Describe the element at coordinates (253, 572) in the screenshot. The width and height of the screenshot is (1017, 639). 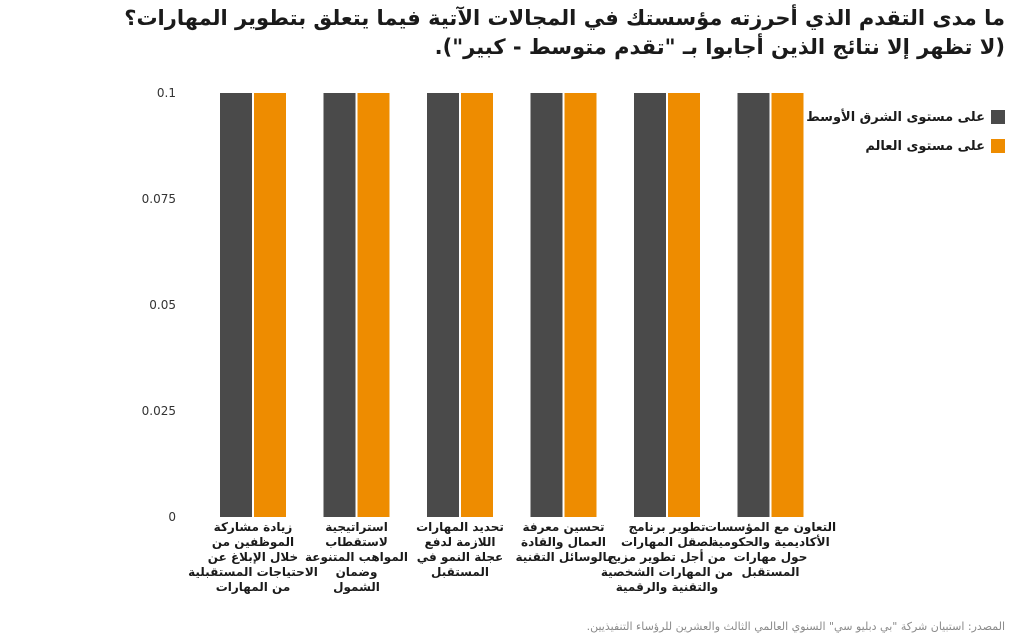
I see `x-category-label: الاحتياجات المستقبلية` at that location.